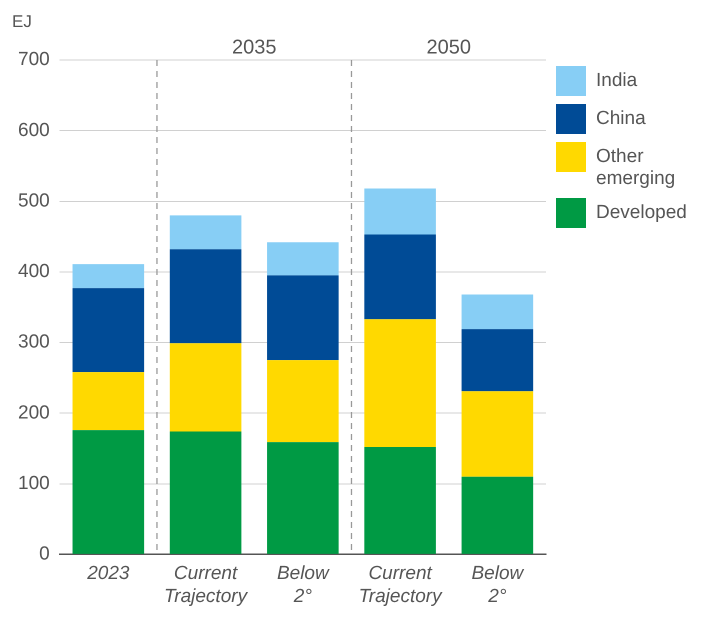 The image size is (708, 620). I want to click on x-tick-label: 2023, so click(108, 573).